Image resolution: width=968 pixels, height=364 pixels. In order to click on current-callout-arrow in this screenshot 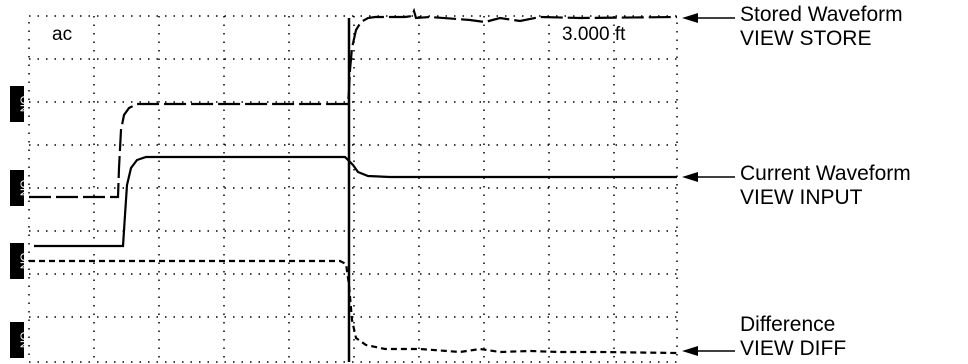, I will do `click(708, 177)`.